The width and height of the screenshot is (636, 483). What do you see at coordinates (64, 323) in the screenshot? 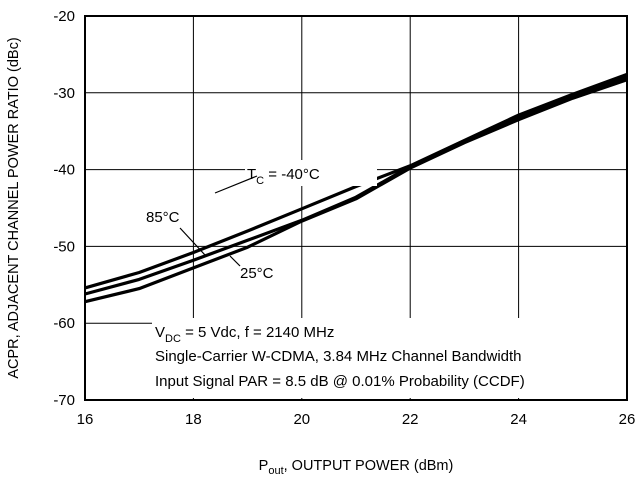
I see `y-tick-label: -60` at bounding box center [64, 323].